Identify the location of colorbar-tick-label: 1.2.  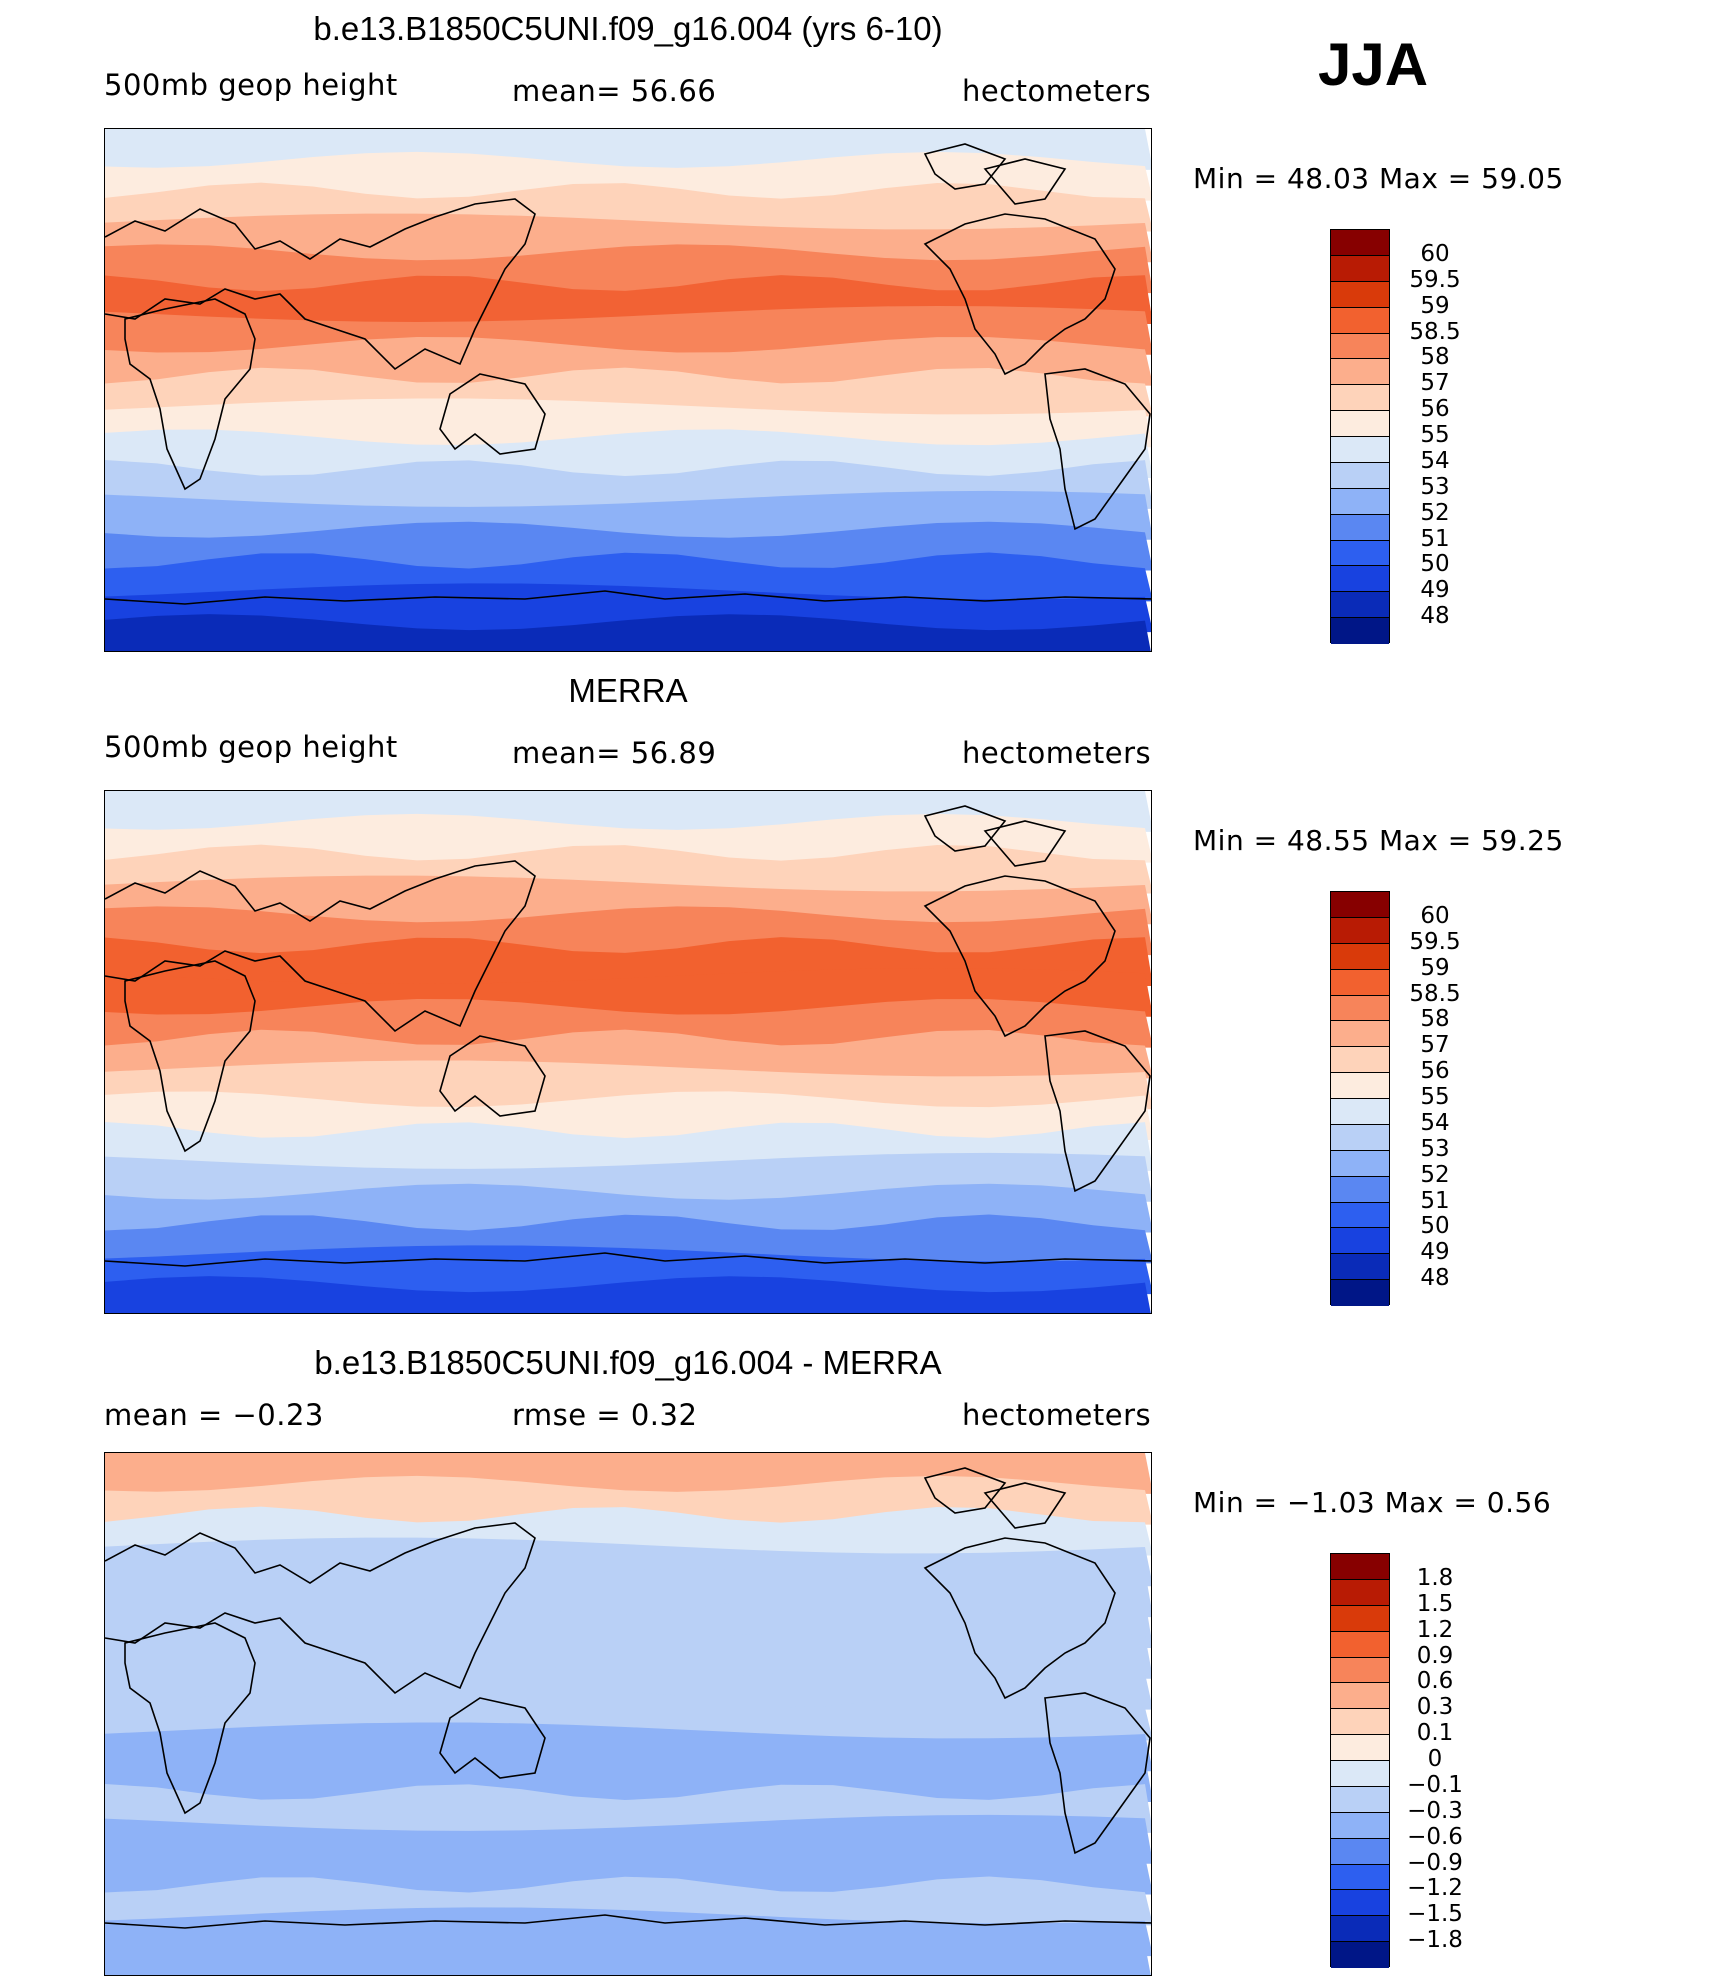
(1435, 1629).